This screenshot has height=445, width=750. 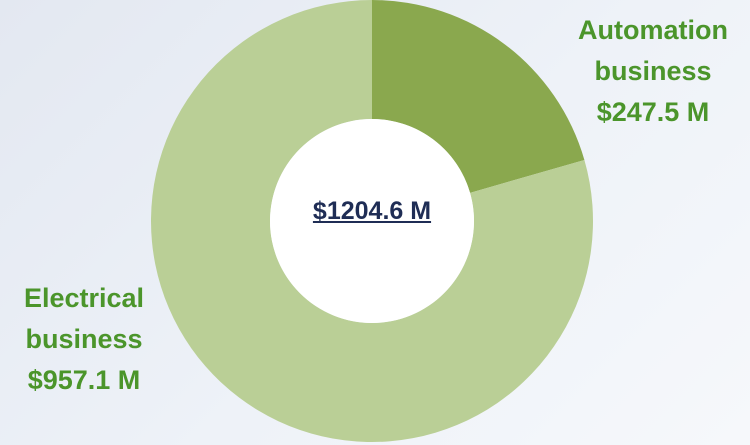 I want to click on value-label: $247.5 M, so click(x=653, y=112).